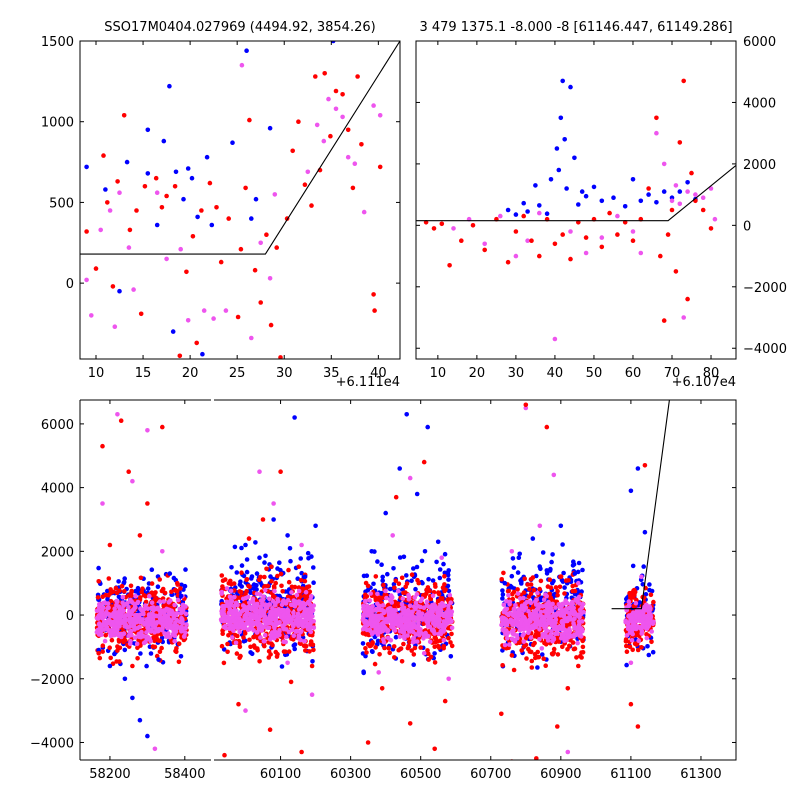 The height and width of the screenshot is (800, 800). What do you see at coordinates (57, 123) in the screenshot?
I see `y-tick-label: 1000` at bounding box center [57, 123].